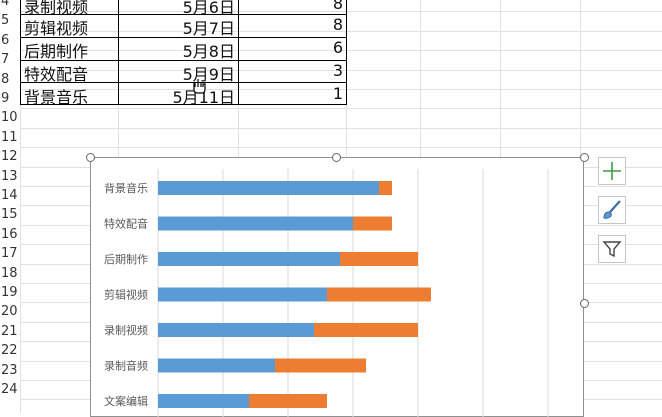 The width and height of the screenshot is (662, 417). Describe the element at coordinates (126, 224) in the screenshot. I see `category-label: 特效配音` at that location.